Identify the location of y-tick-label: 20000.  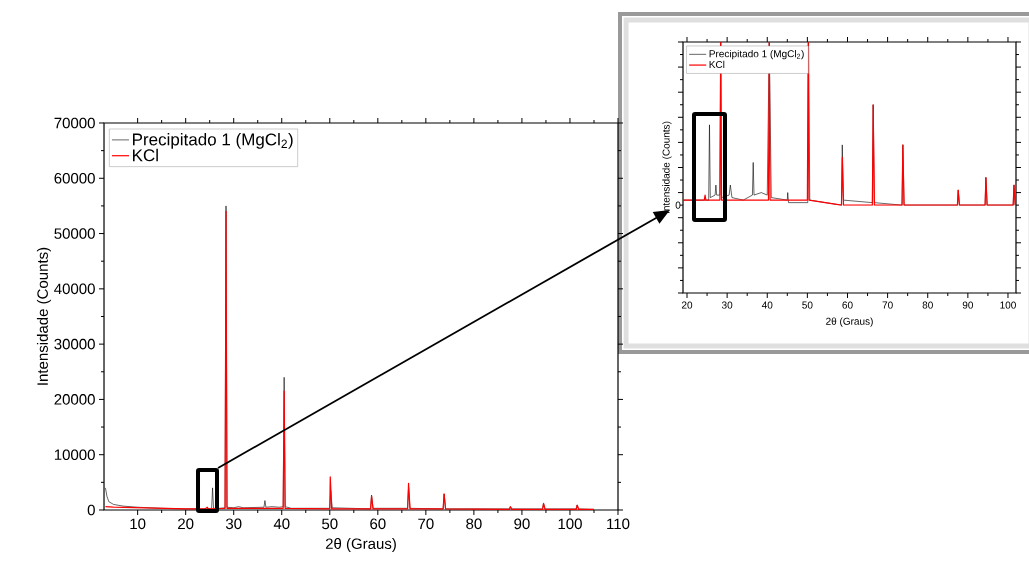
(74, 399).